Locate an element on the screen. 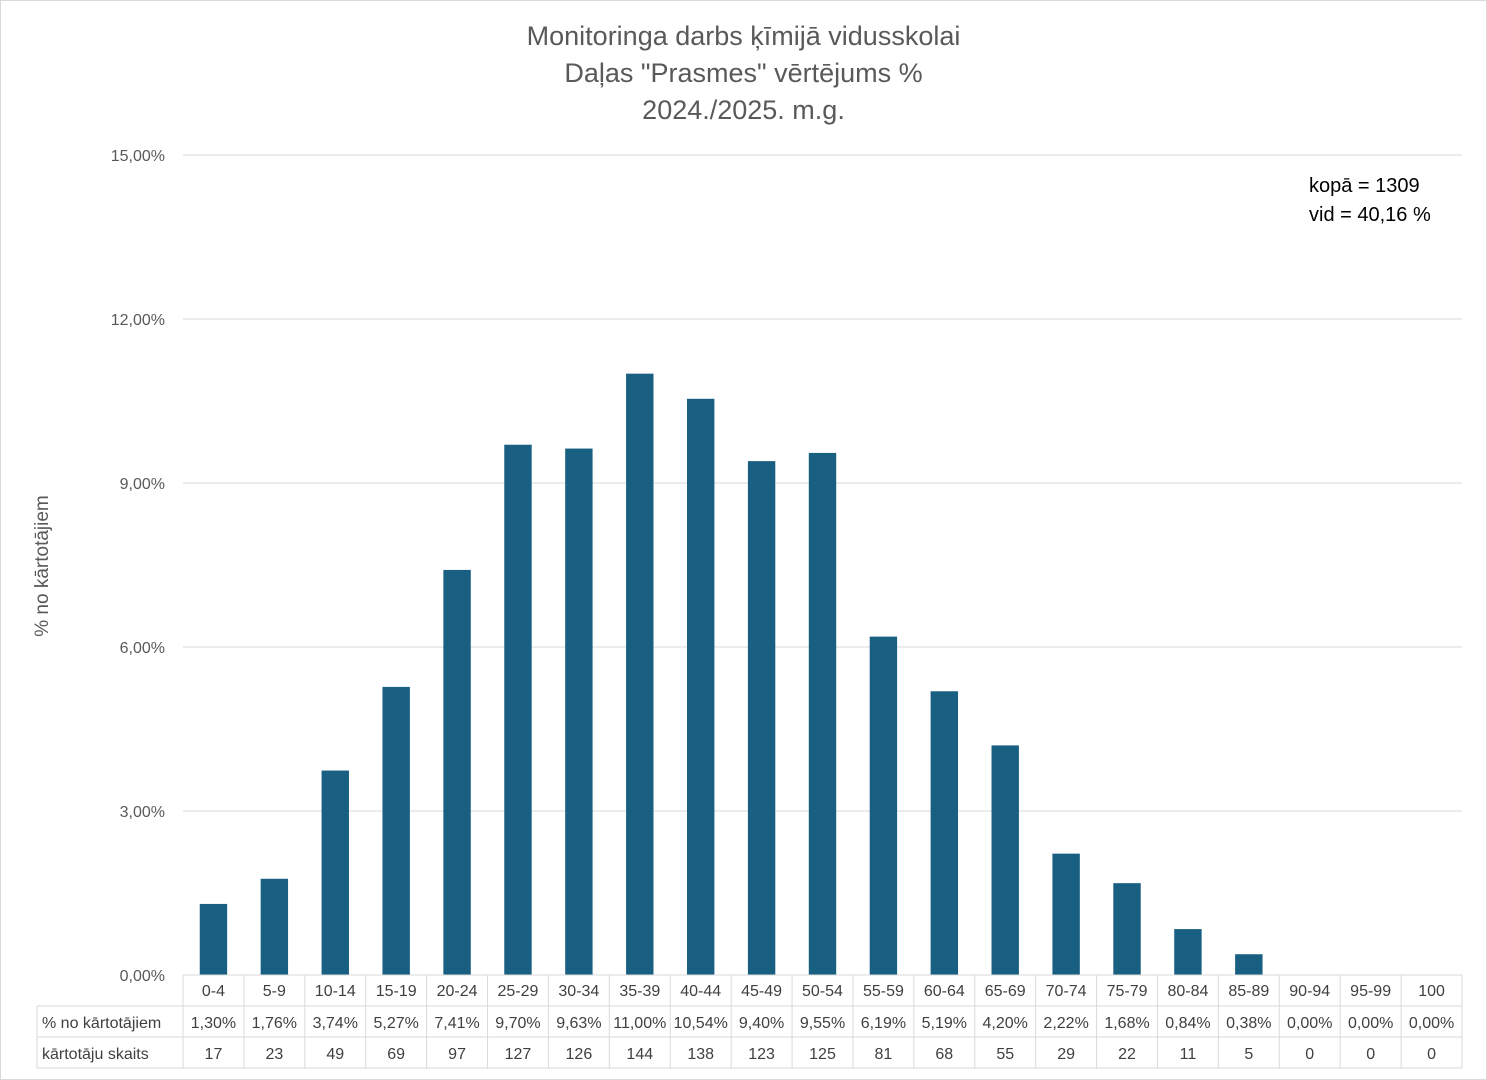  table-cell: 69 is located at coordinates (396, 1054).